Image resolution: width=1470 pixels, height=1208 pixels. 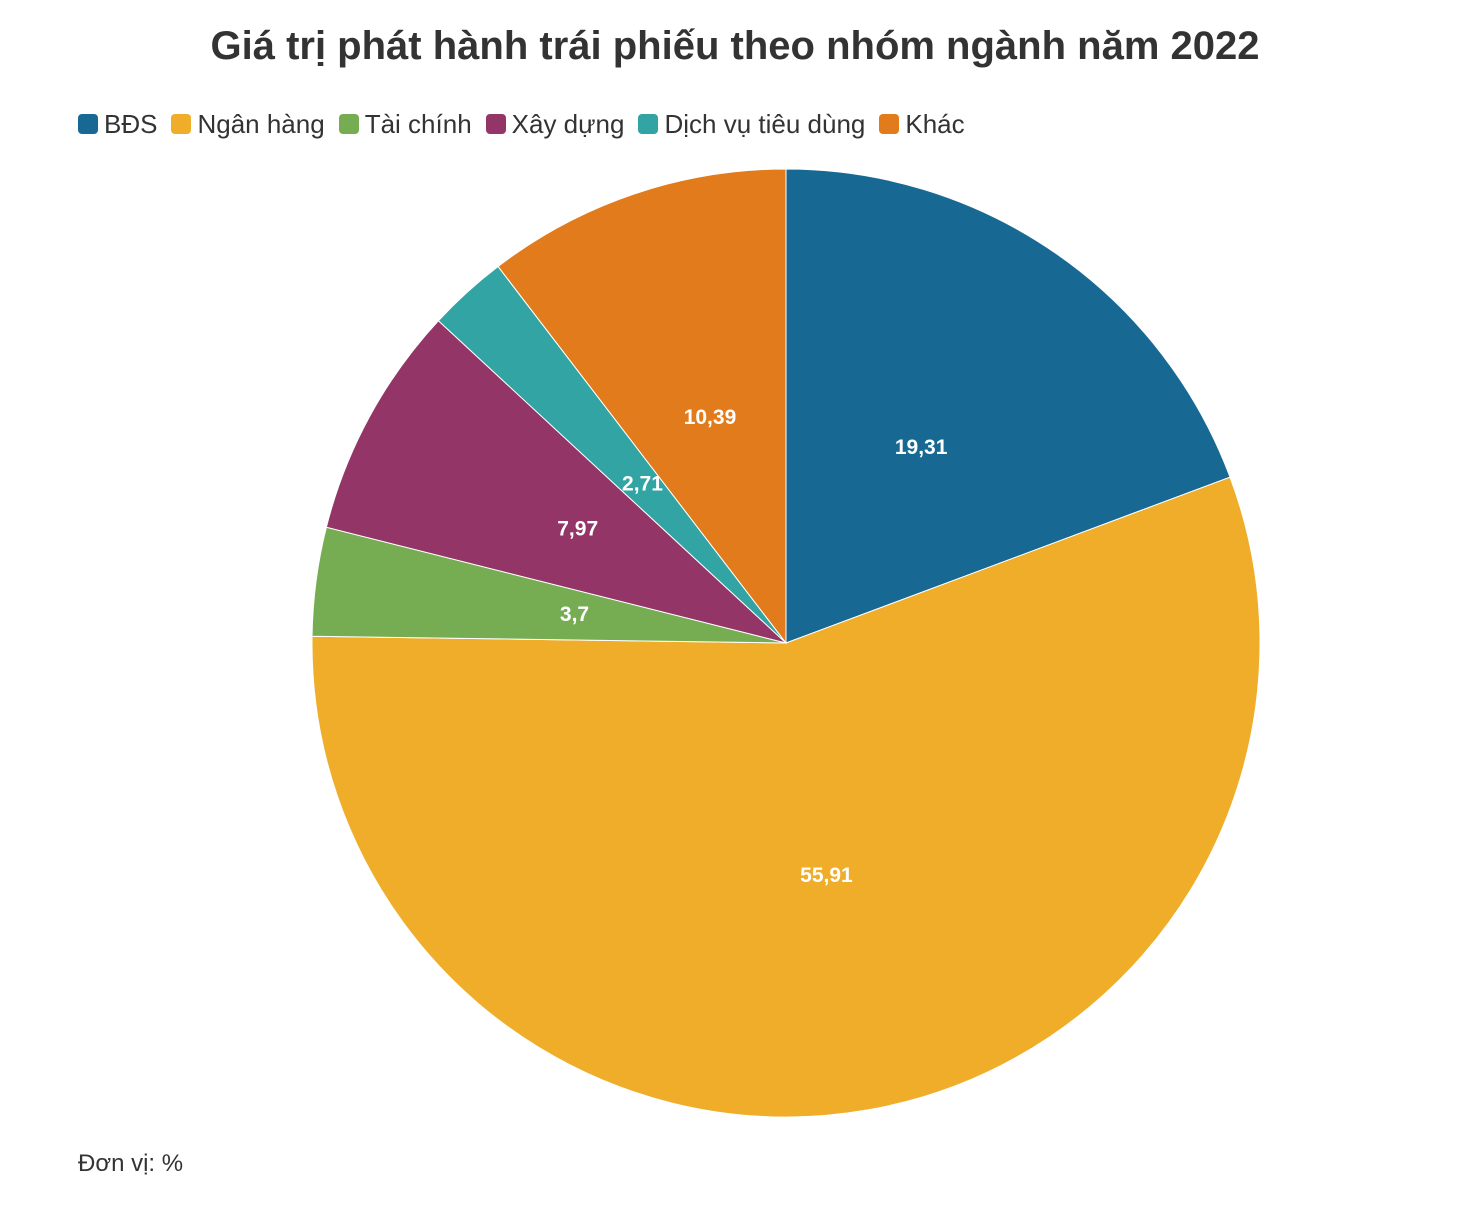 What do you see at coordinates (765, 123) in the screenshot?
I see `legend-label: Dịch vụ tiêu dùng` at bounding box center [765, 123].